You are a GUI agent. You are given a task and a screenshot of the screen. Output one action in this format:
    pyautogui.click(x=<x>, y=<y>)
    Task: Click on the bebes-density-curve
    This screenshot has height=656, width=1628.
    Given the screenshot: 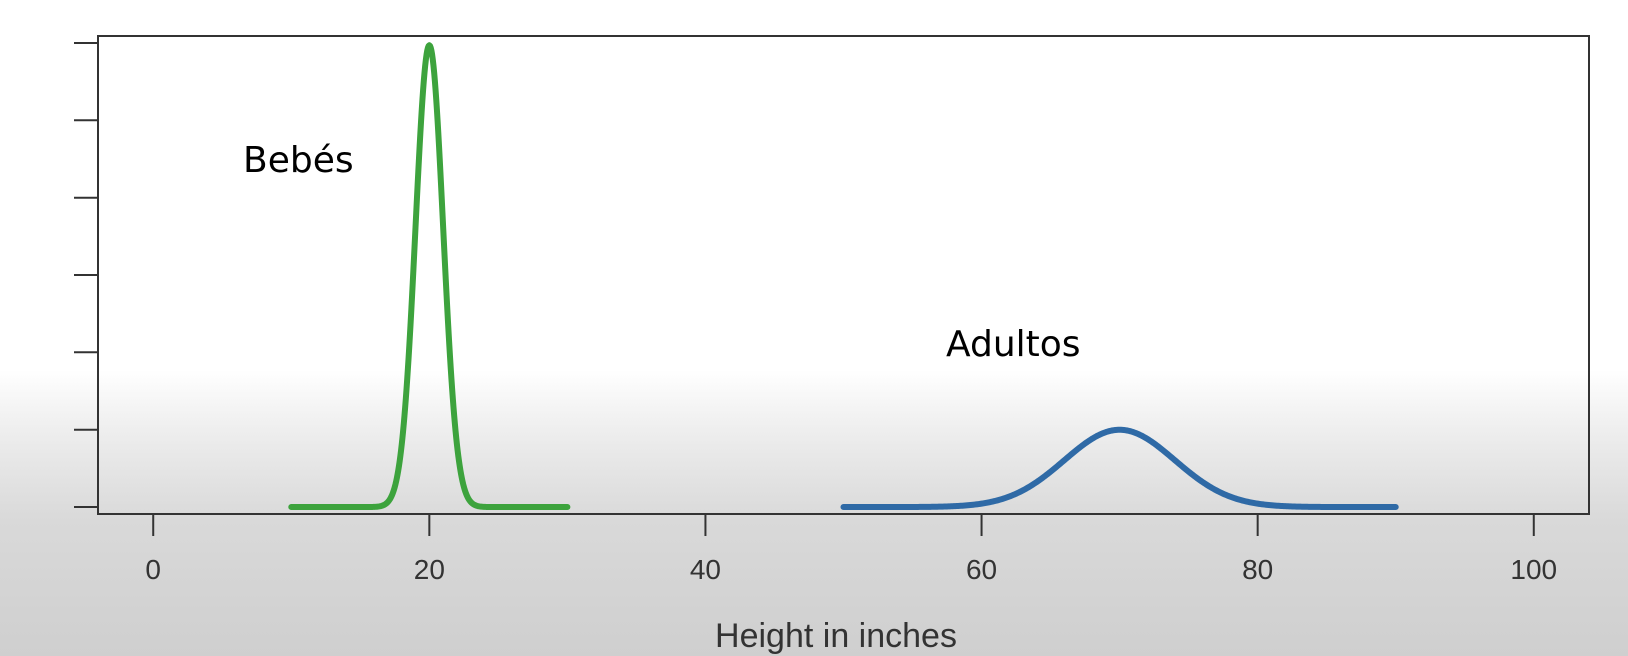 What is the action you would take?
    pyautogui.click(x=429, y=276)
    